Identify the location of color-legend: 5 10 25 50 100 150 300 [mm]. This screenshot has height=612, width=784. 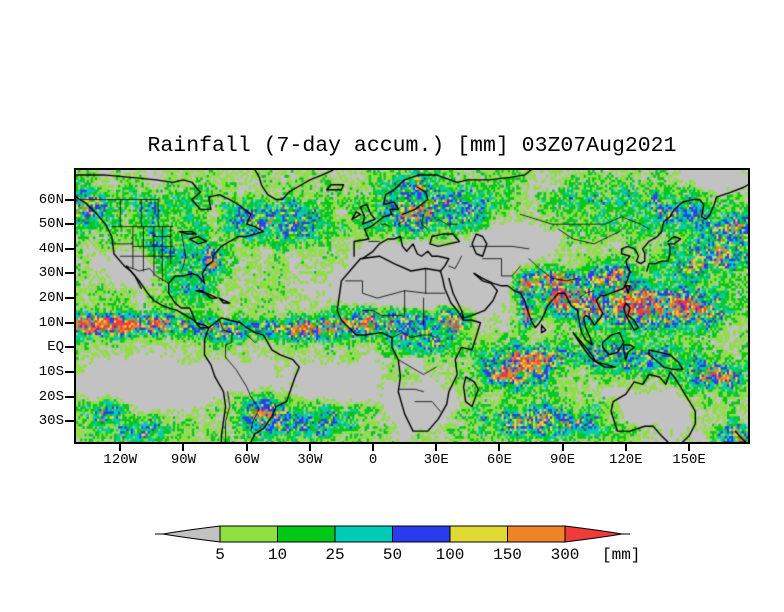
(397, 544).